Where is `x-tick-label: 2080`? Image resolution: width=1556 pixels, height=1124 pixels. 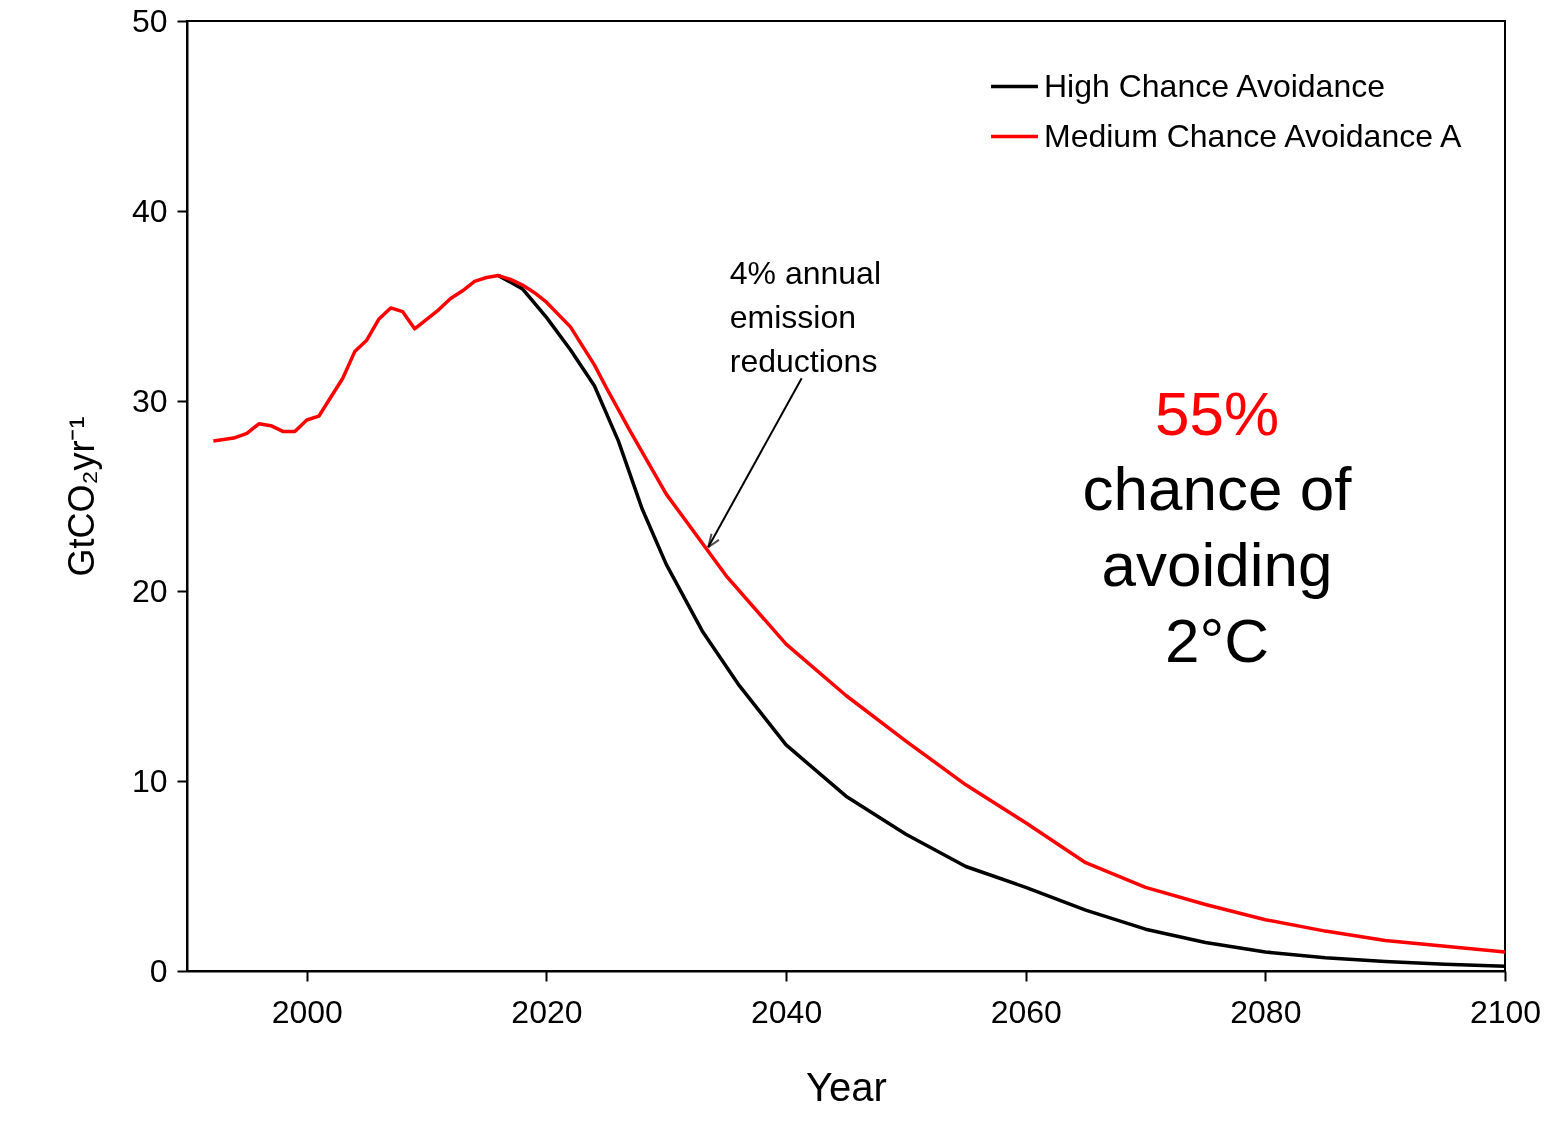 x-tick-label: 2080 is located at coordinates (1266, 1011).